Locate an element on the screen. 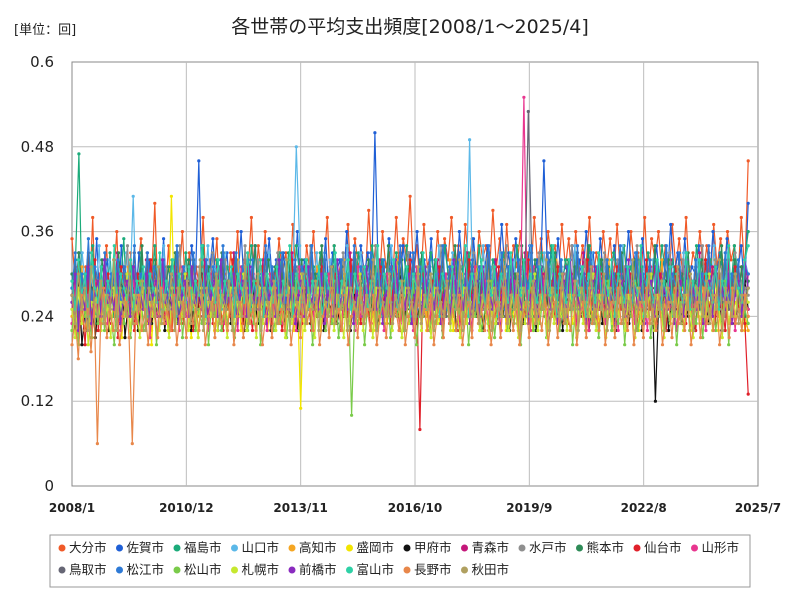 The height and width of the screenshot is (600, 800). legend-marker is located at coordinates (292, 570).